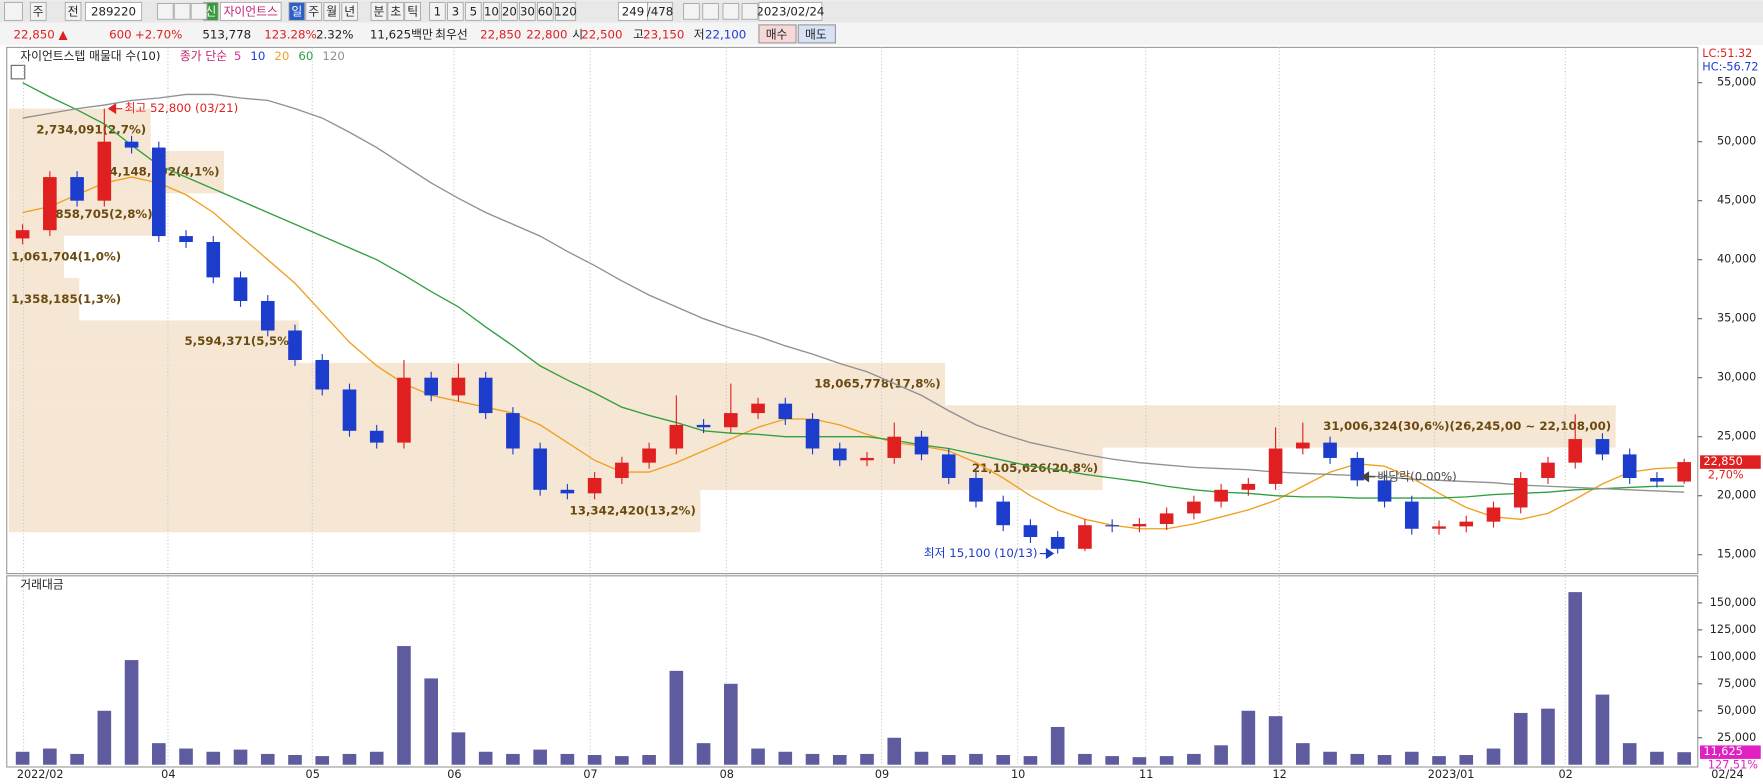 This screenshot has width=1763, height=784. I want to click on quote-field: 고, so click(638, 35).